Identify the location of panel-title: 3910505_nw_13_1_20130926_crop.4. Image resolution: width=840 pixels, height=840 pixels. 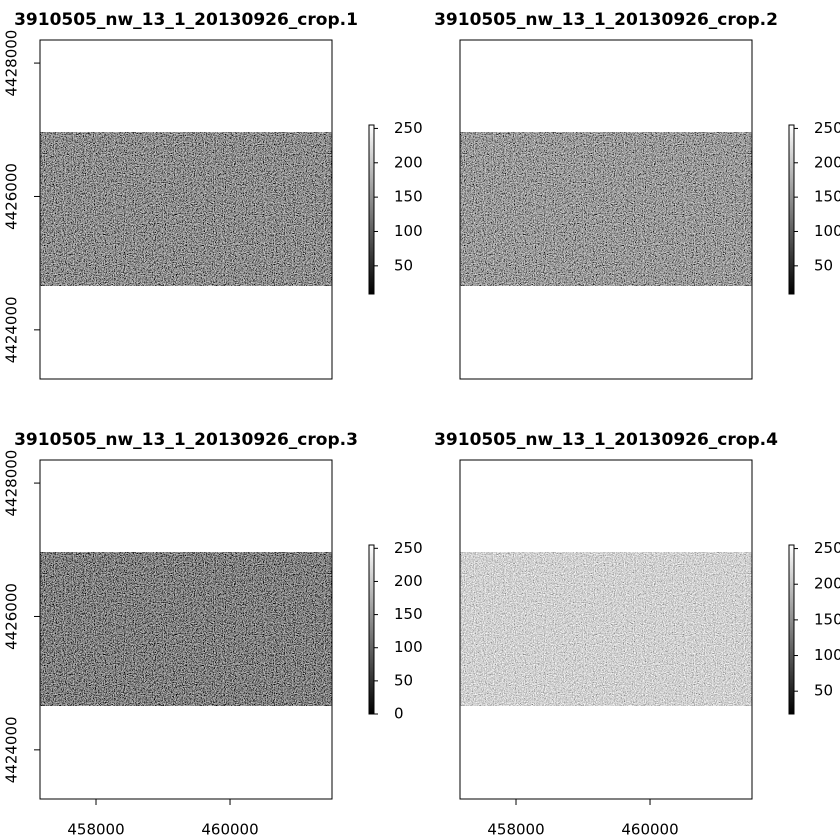
(606, 440).